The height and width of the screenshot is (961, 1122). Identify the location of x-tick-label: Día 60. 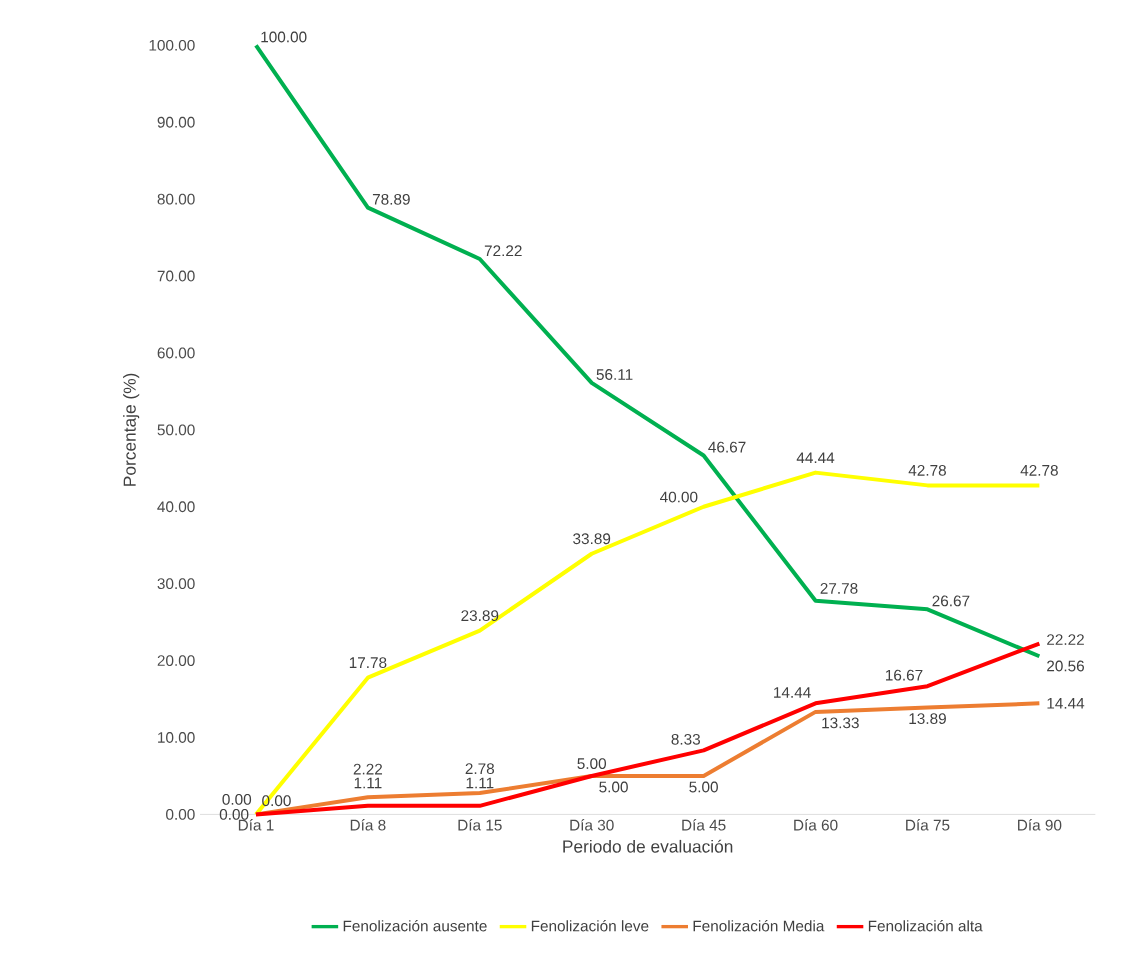
(816, 825).